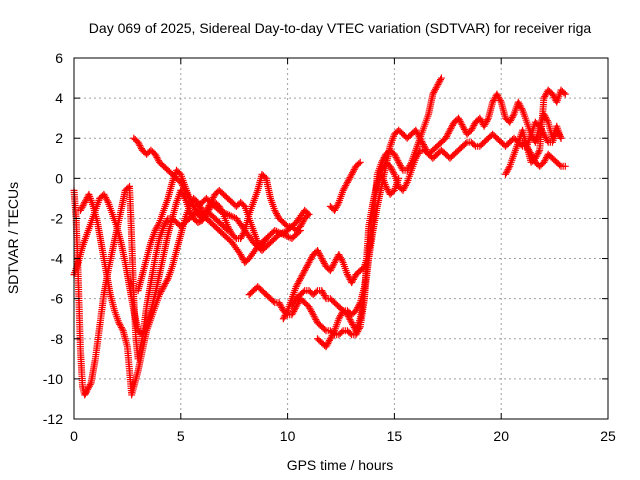 This screenshot has width=640, height=480. What do you see at coordinates (608, 436) in the screenshot?
I see `x-tick-label: 25` at bounding box center [608, 436].